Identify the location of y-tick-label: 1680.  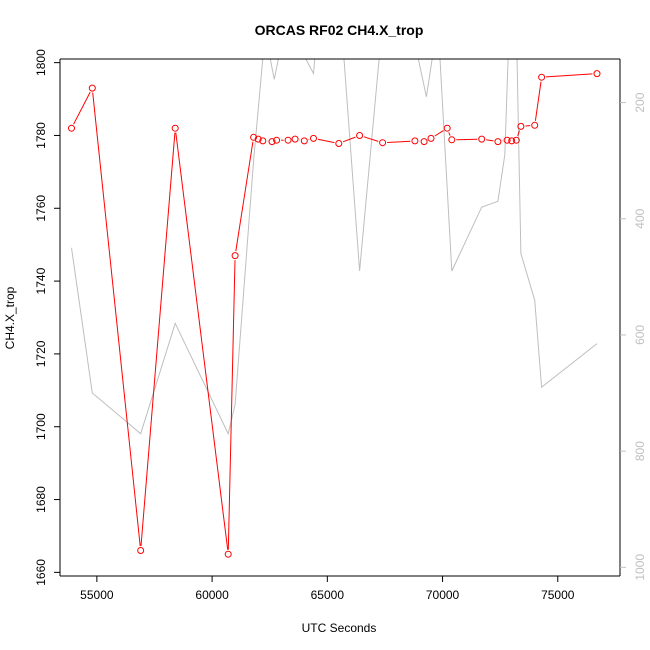
(41, 499).